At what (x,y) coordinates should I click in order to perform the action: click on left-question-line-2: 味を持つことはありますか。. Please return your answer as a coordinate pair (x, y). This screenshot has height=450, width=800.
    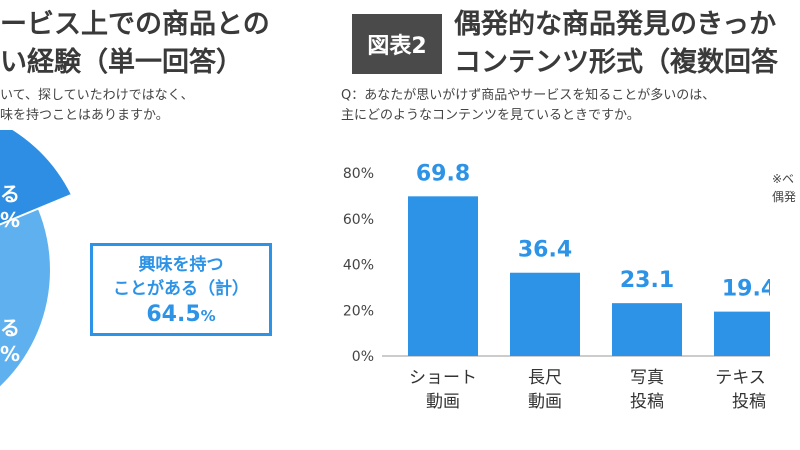
    Looking at the image, I should click on (84, 115).